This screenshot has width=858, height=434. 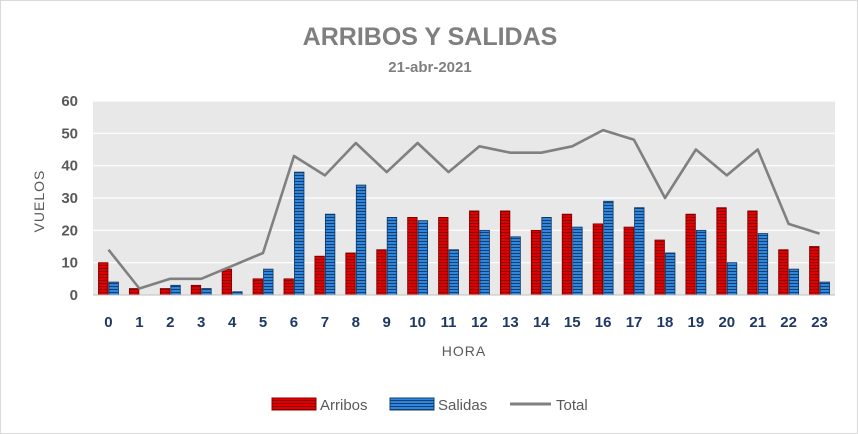 I want to click on chart-subtitle: 21-abr-2021, so click(x=429, y=67).